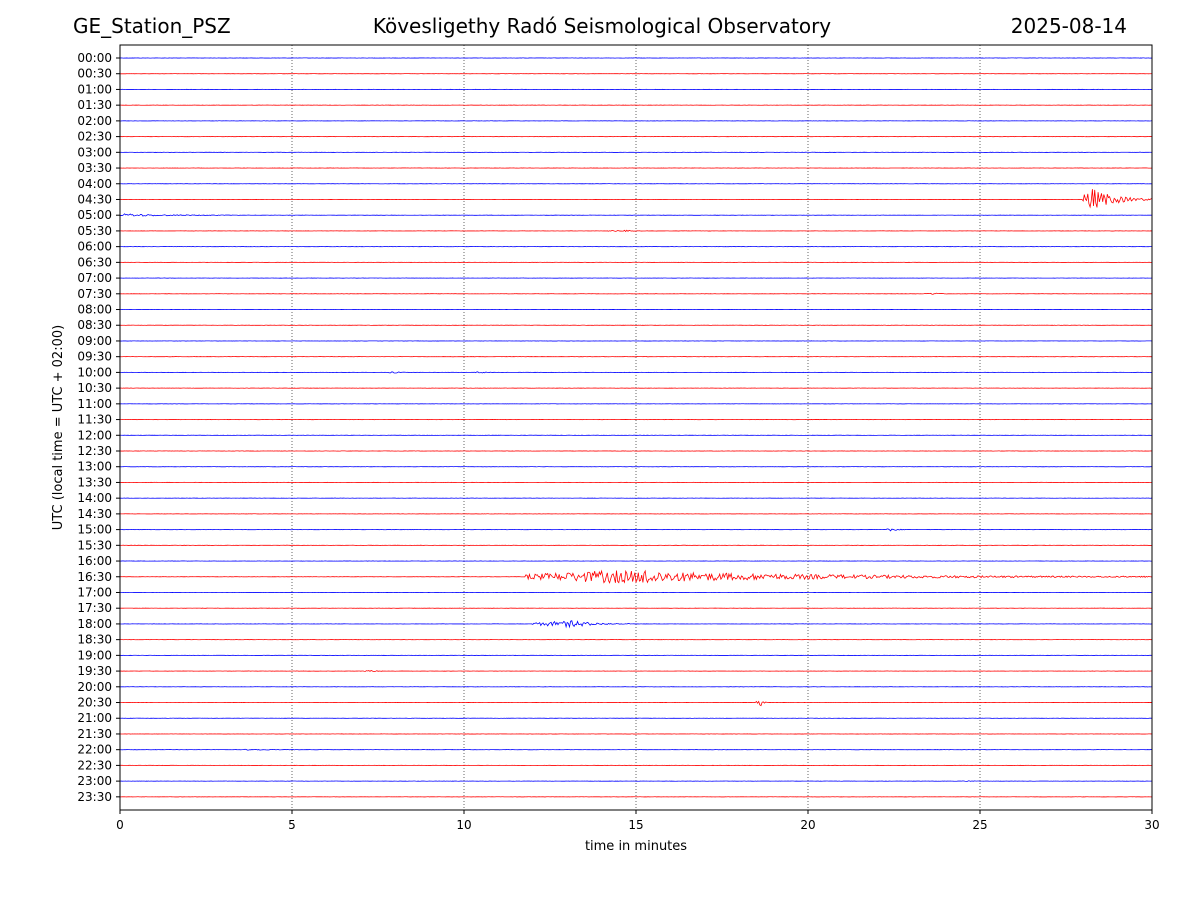 This screenshot has height=900, width=1200. I want to click on x-tick-label: 10, so click(463, 825).